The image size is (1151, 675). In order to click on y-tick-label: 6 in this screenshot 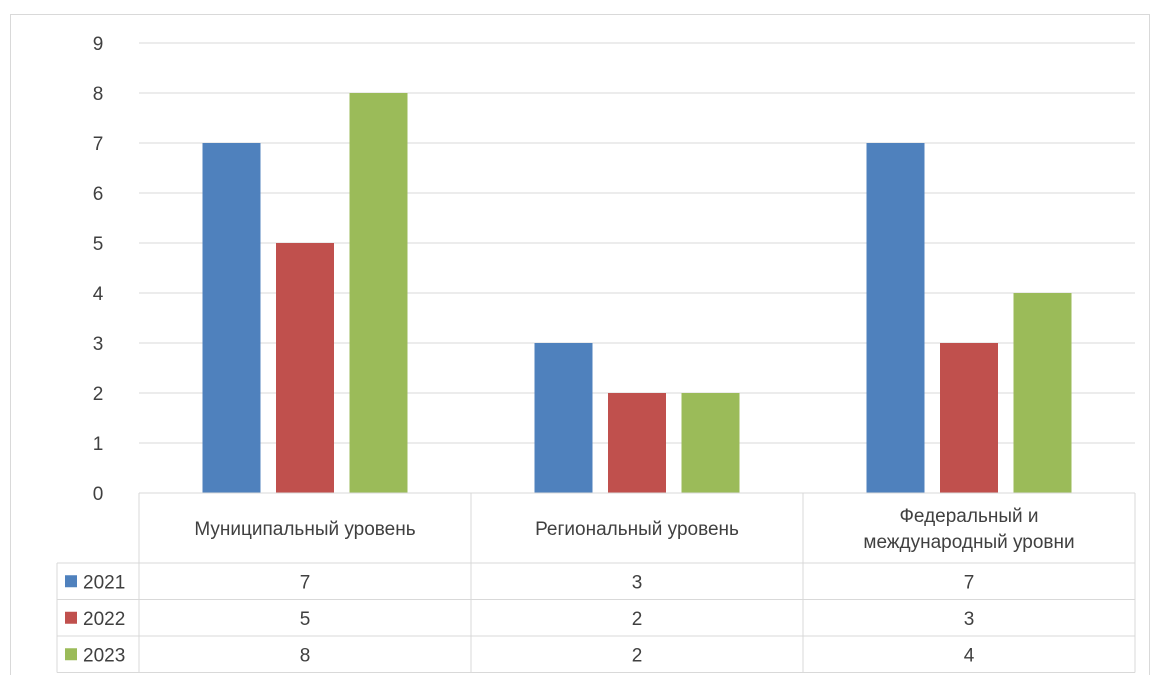, I will do `click(98, 194)`.